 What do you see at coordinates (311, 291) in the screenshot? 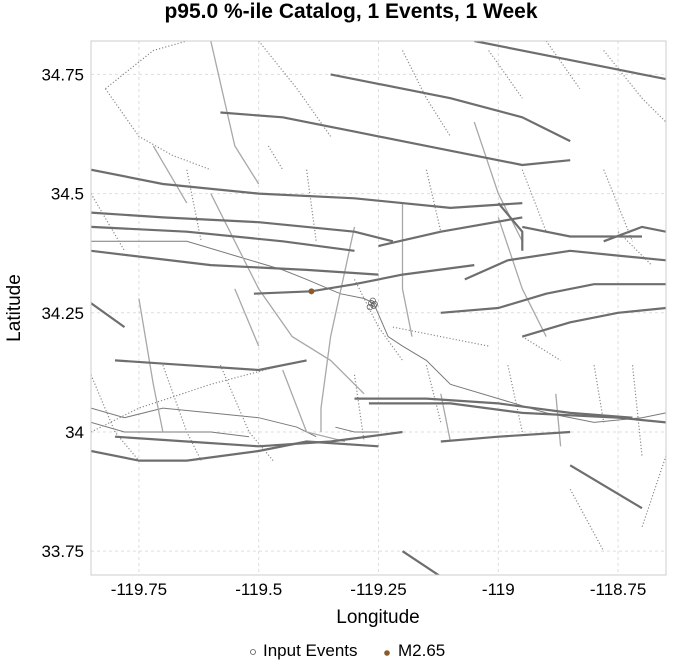
I see `event-m265-point` at bounding box center [311, 291].